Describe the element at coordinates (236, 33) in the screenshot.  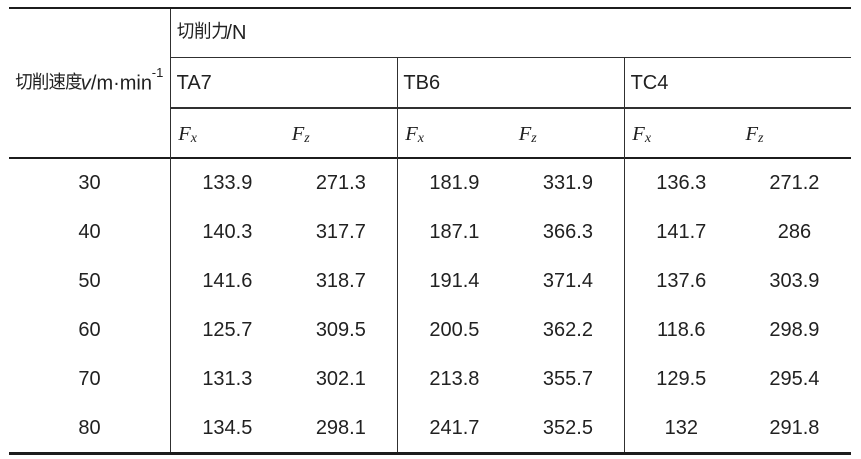
I see `svg-text: /N` at that location.